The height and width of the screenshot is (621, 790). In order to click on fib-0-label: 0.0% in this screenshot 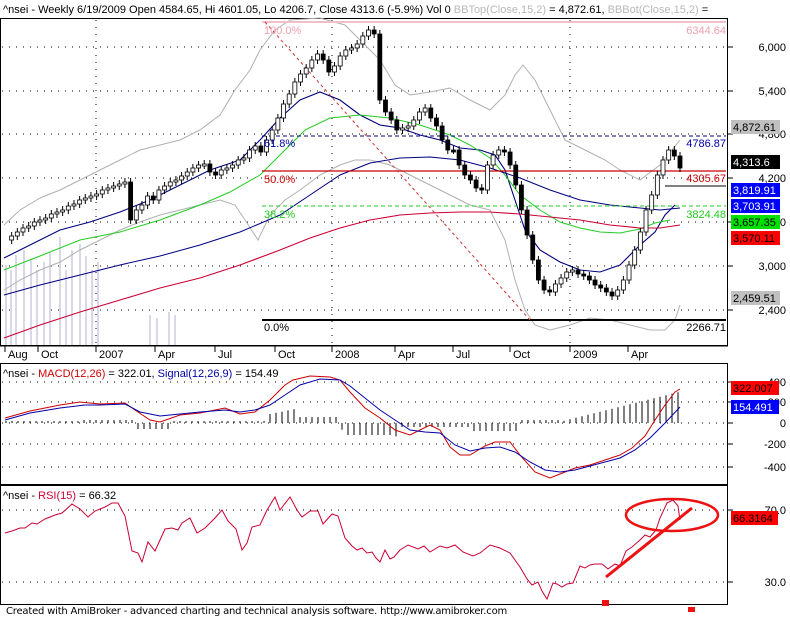, I will do `click(276, 328)`.